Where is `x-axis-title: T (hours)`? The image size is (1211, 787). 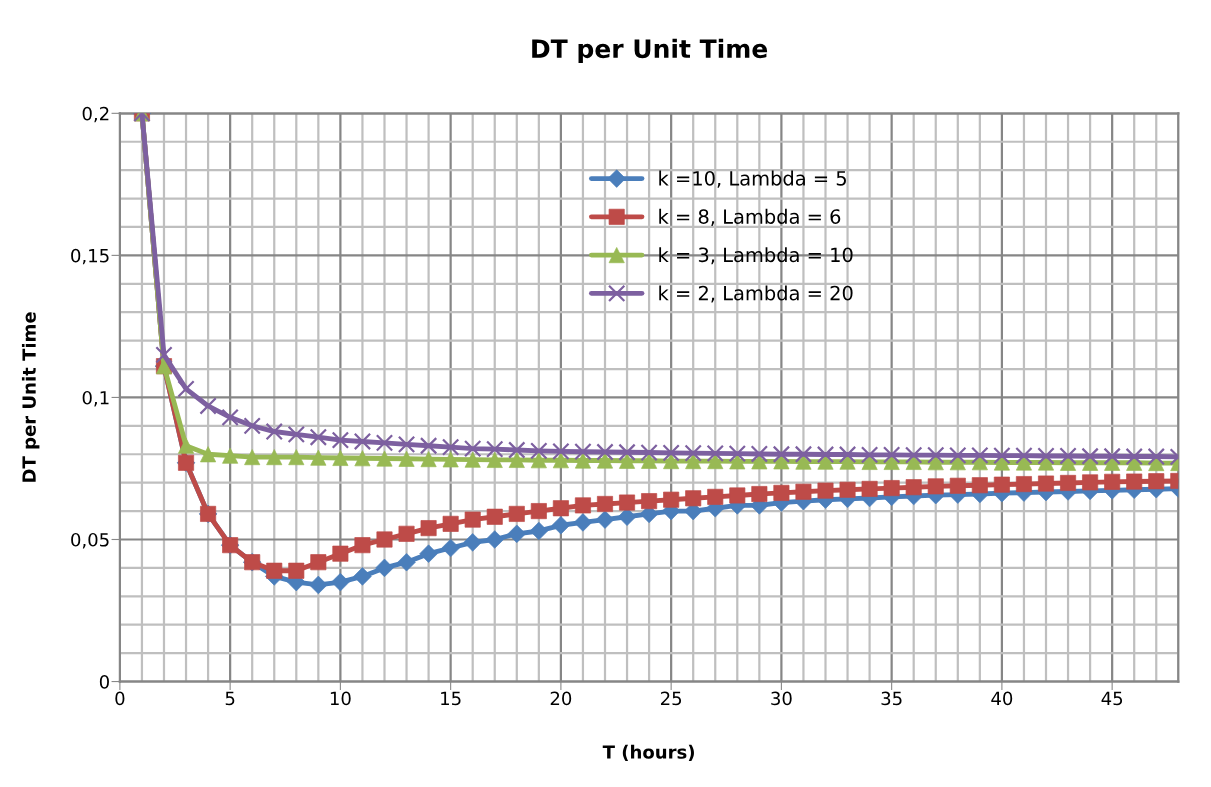 x-axis-title: T (hours) is located at coordinates (648, 752).